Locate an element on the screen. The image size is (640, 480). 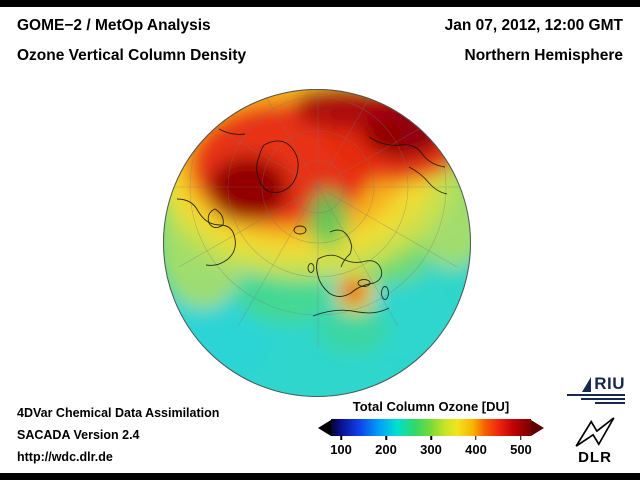
colorbar-tick-labels: 100 200 300 400 500 is located at coordinates (431, 450).